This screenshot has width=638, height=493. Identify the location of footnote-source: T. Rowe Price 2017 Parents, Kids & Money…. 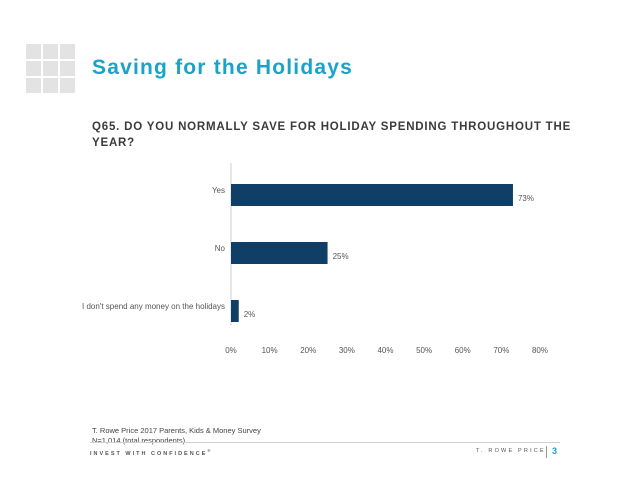
(176, 430).